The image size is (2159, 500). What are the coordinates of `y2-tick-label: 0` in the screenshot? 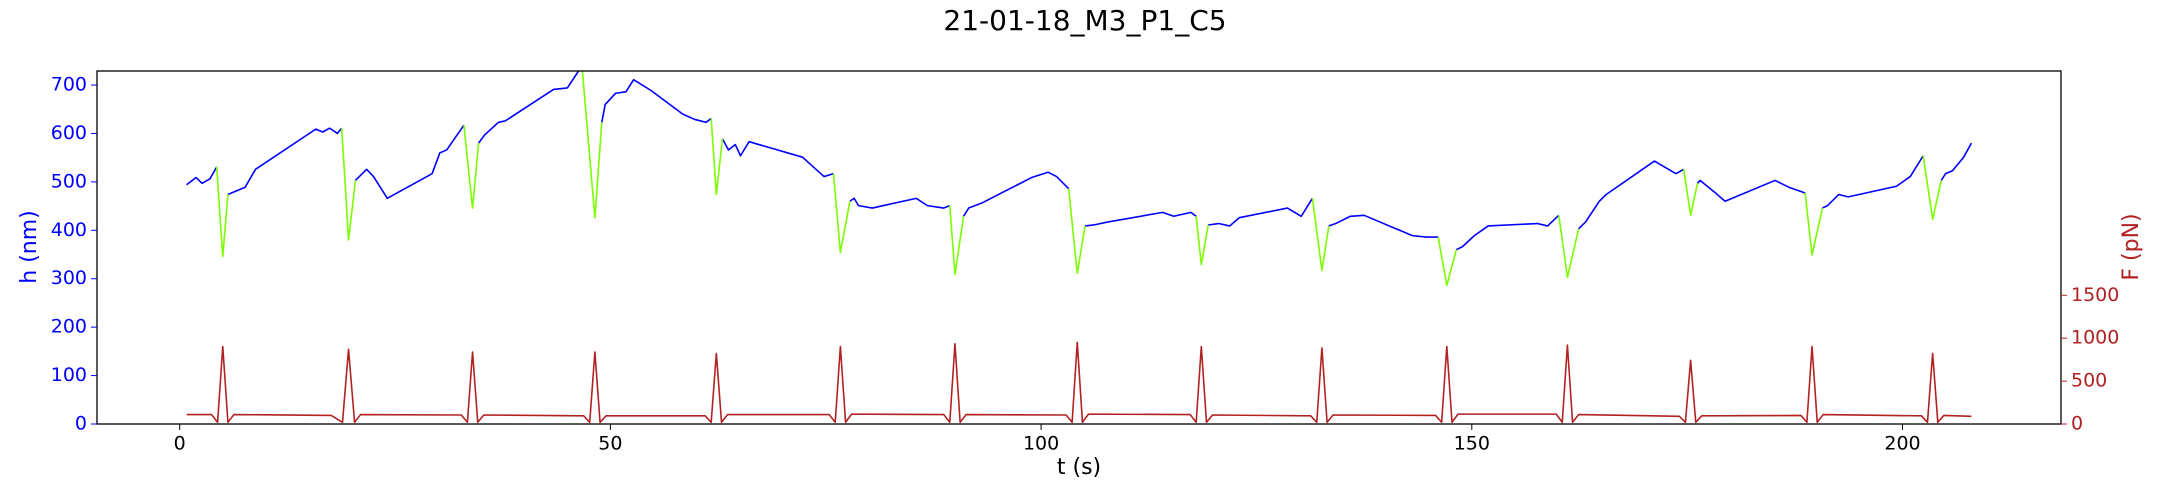 It's located at (2077, 424).